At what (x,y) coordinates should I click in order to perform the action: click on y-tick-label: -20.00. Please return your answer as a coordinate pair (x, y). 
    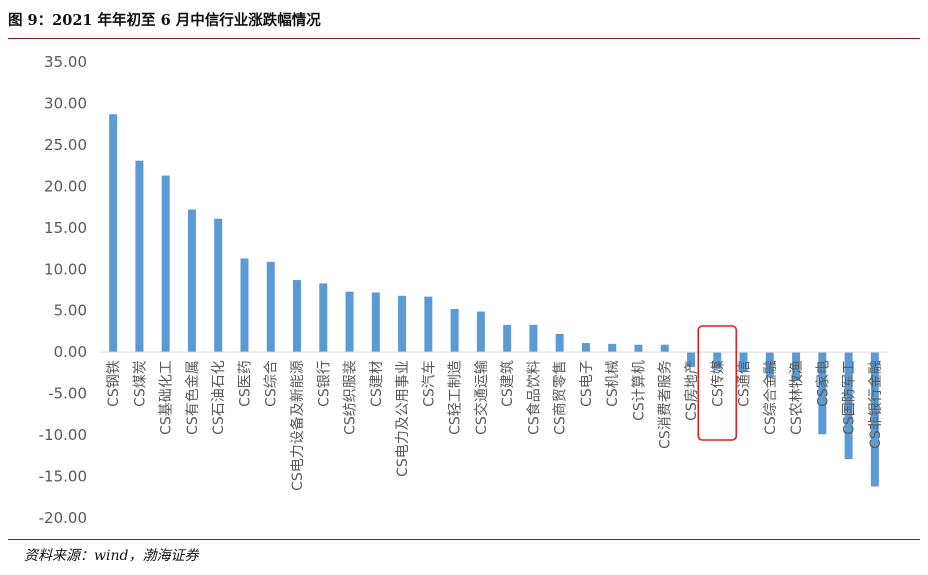
    Looking at the image, I should click on (63, 518).